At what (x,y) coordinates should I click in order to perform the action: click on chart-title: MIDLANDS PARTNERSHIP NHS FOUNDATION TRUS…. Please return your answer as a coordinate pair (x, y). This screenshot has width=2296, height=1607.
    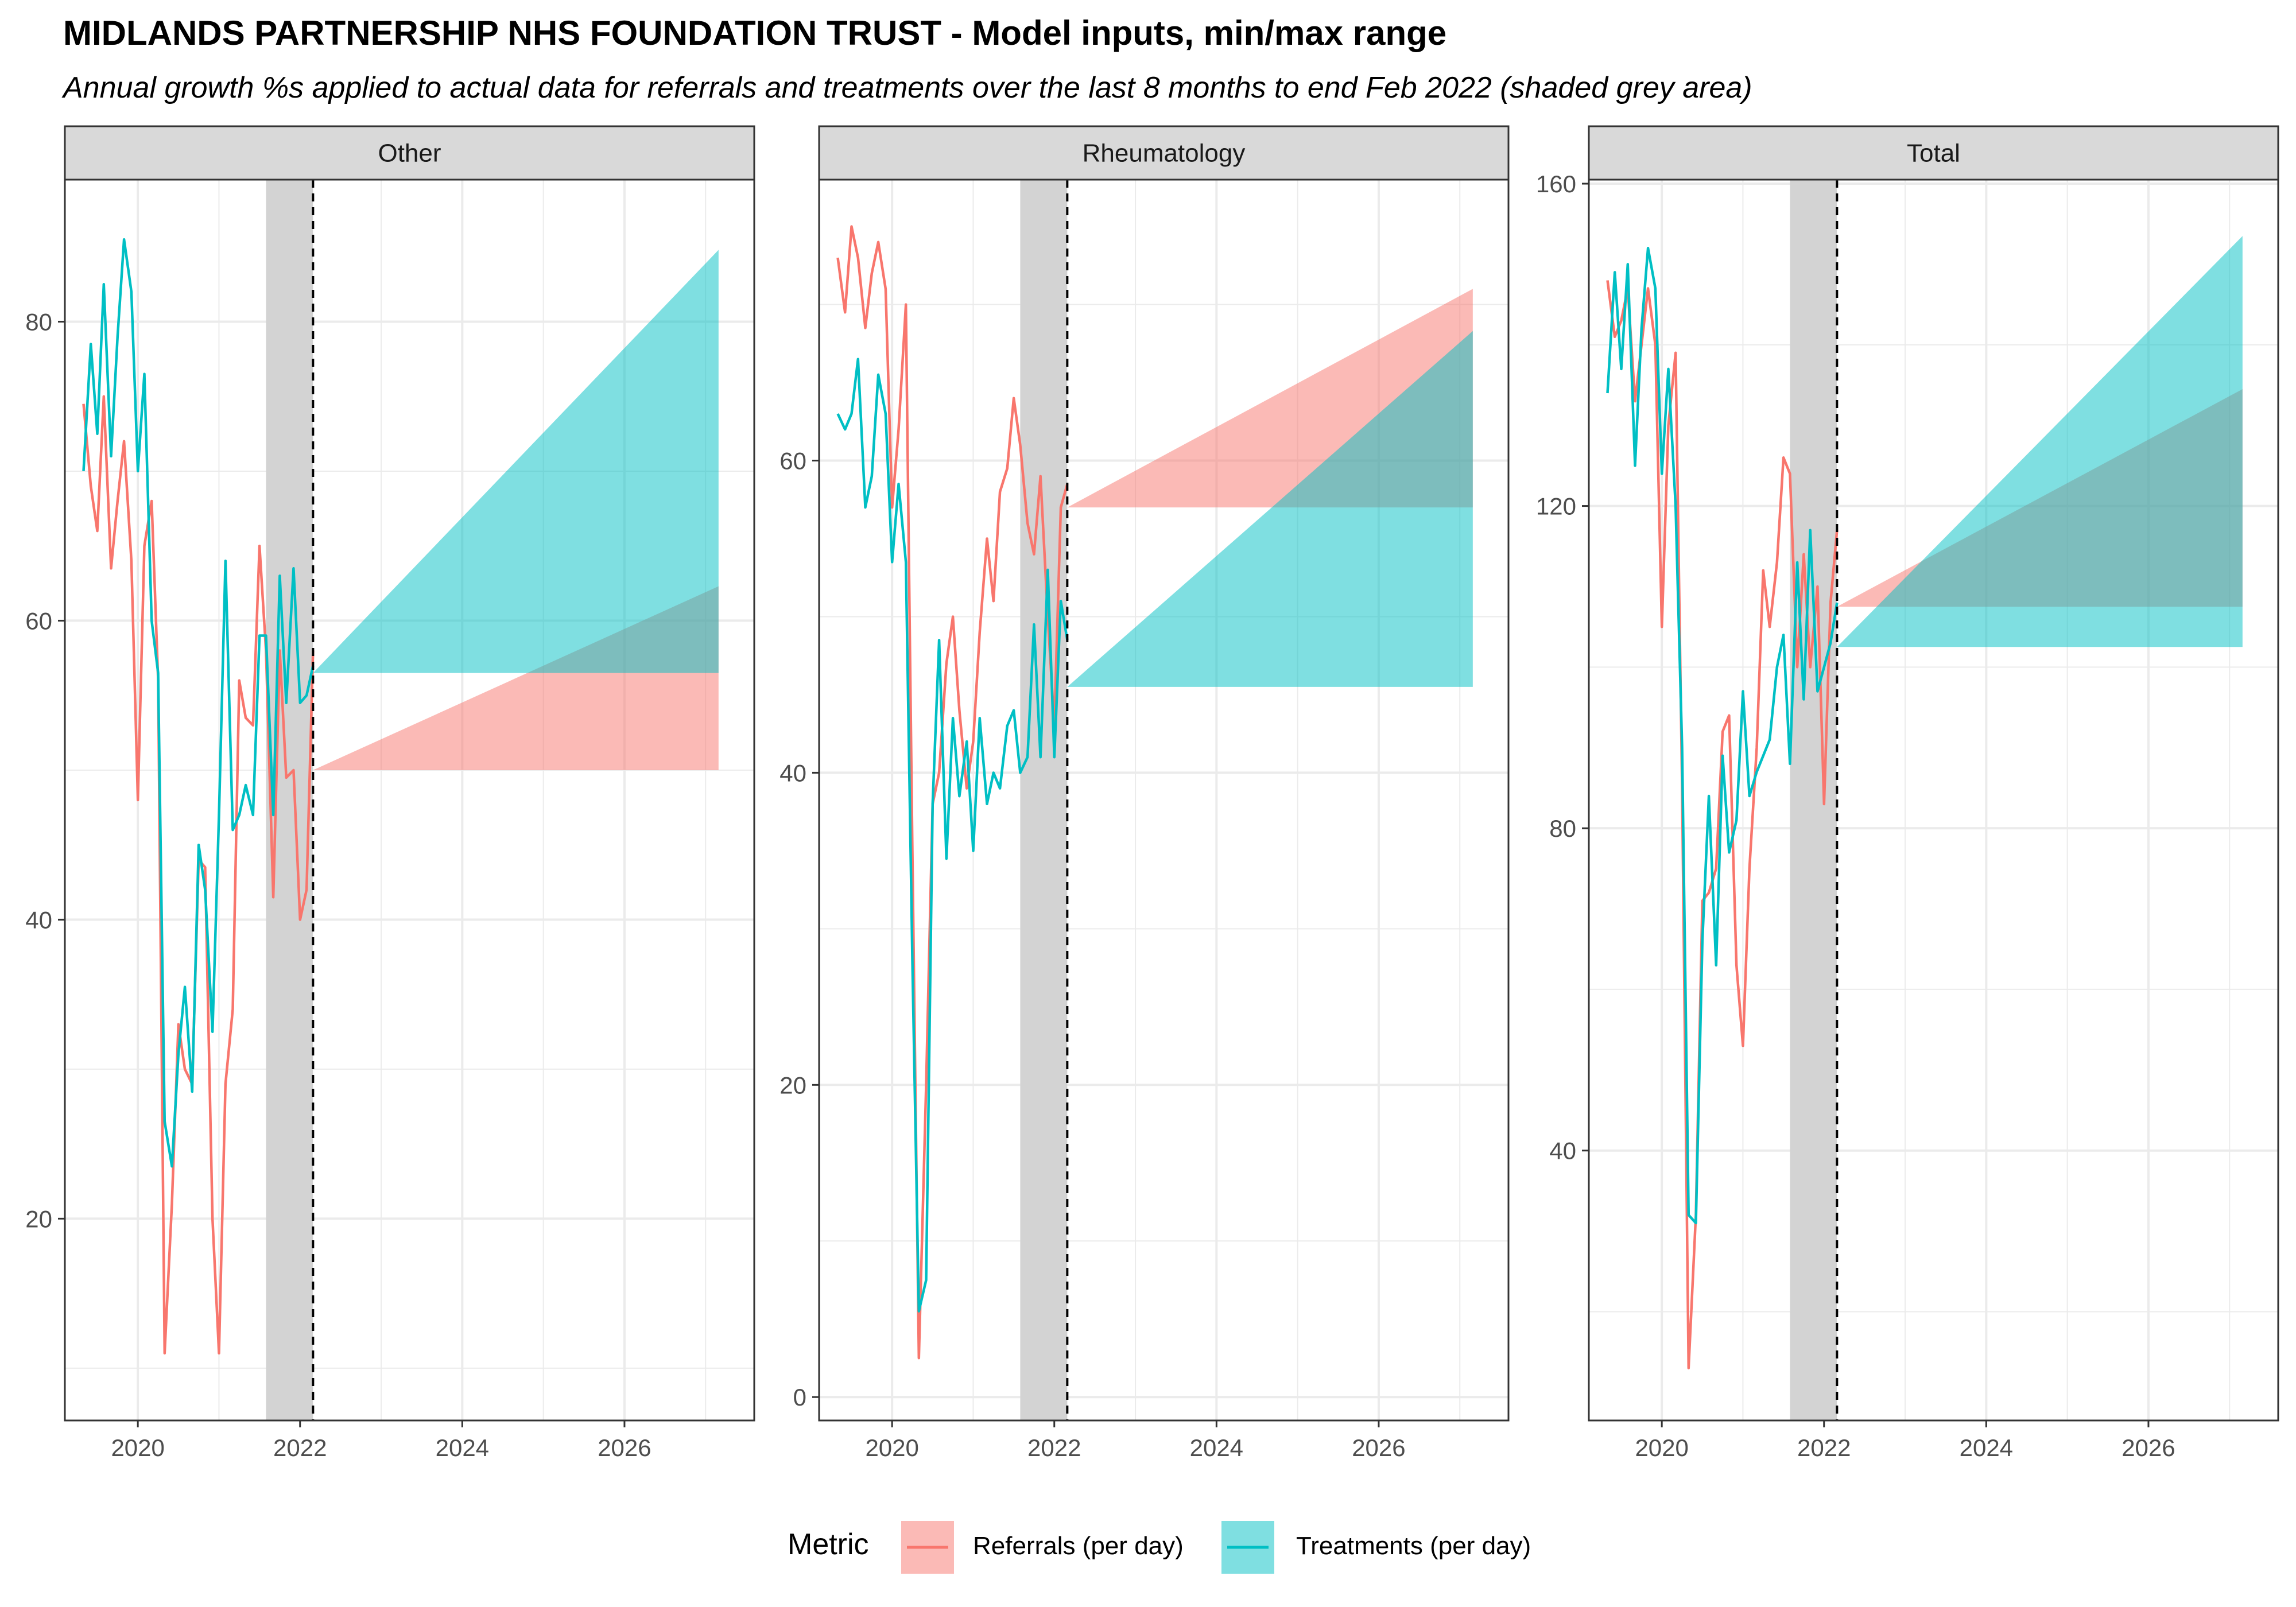
    Looking at the image, I should click on (754, 33).